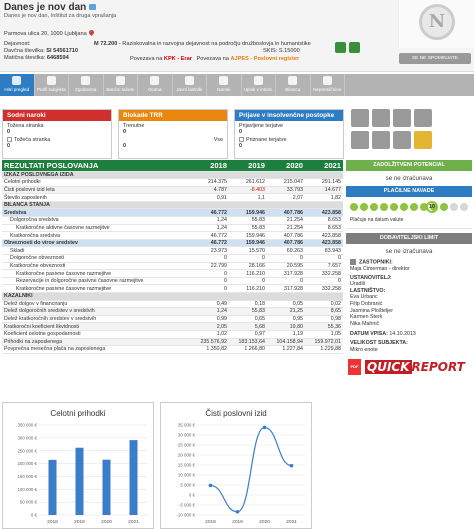 Image resolution: width=474 pixels, height=529 pixels. What do you see at coordinates (210, 326) in the screenshot?
I see `row-value: 2,05` at bounding box center [210, 326].